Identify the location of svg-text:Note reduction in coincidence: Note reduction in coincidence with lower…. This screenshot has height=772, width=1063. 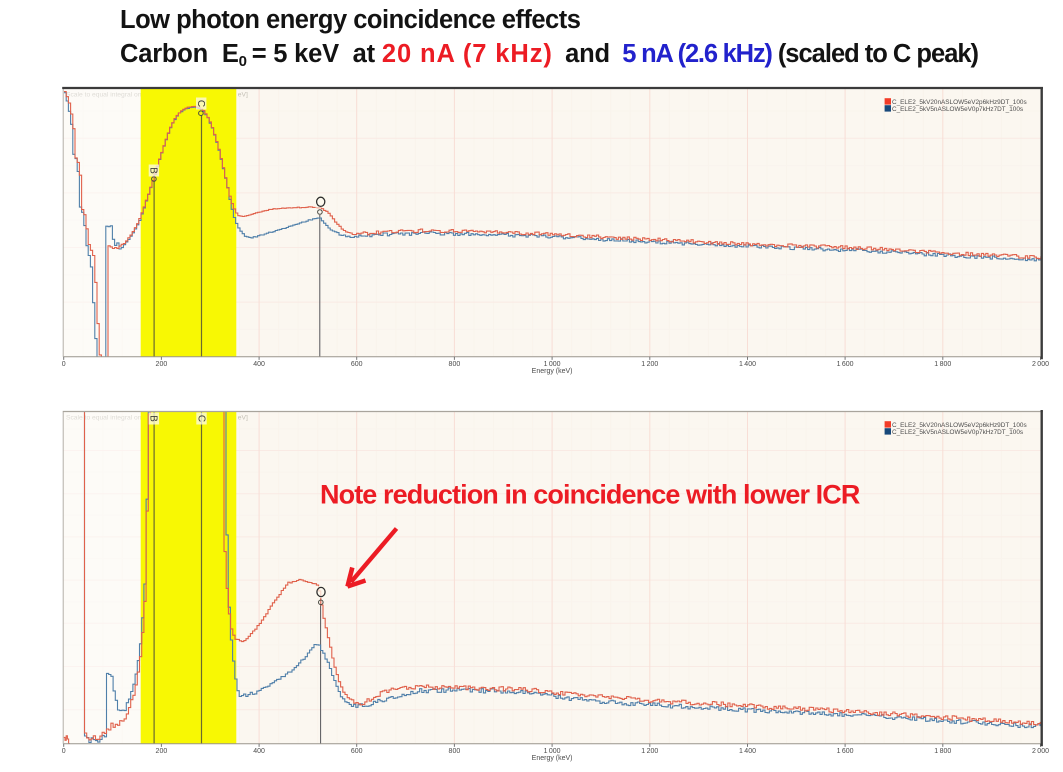
(590, 495).